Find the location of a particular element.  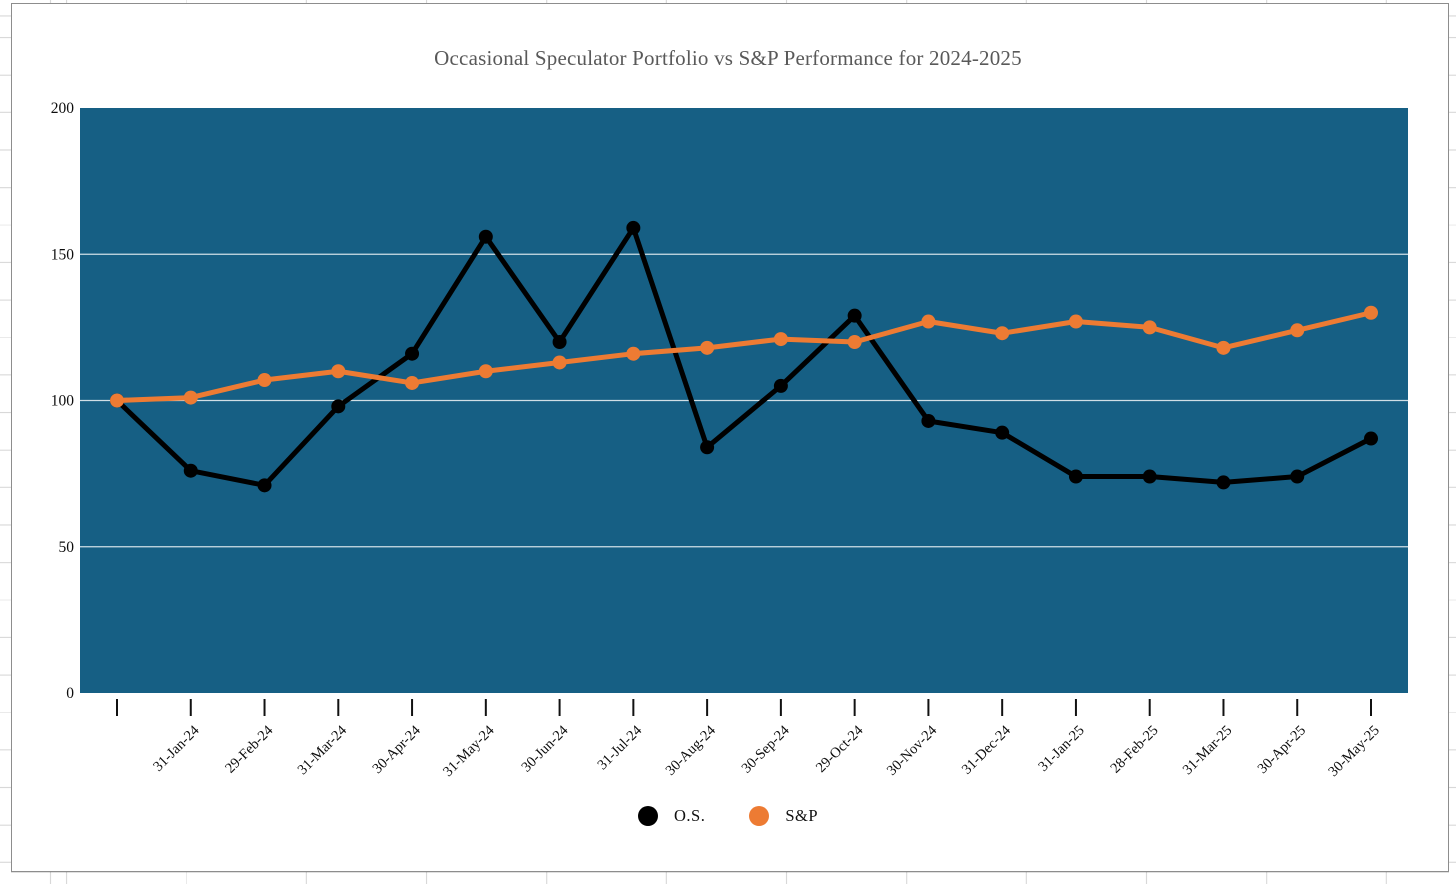

x-tick-label: 29-Oct-24 is located at coordinates (840, 749).